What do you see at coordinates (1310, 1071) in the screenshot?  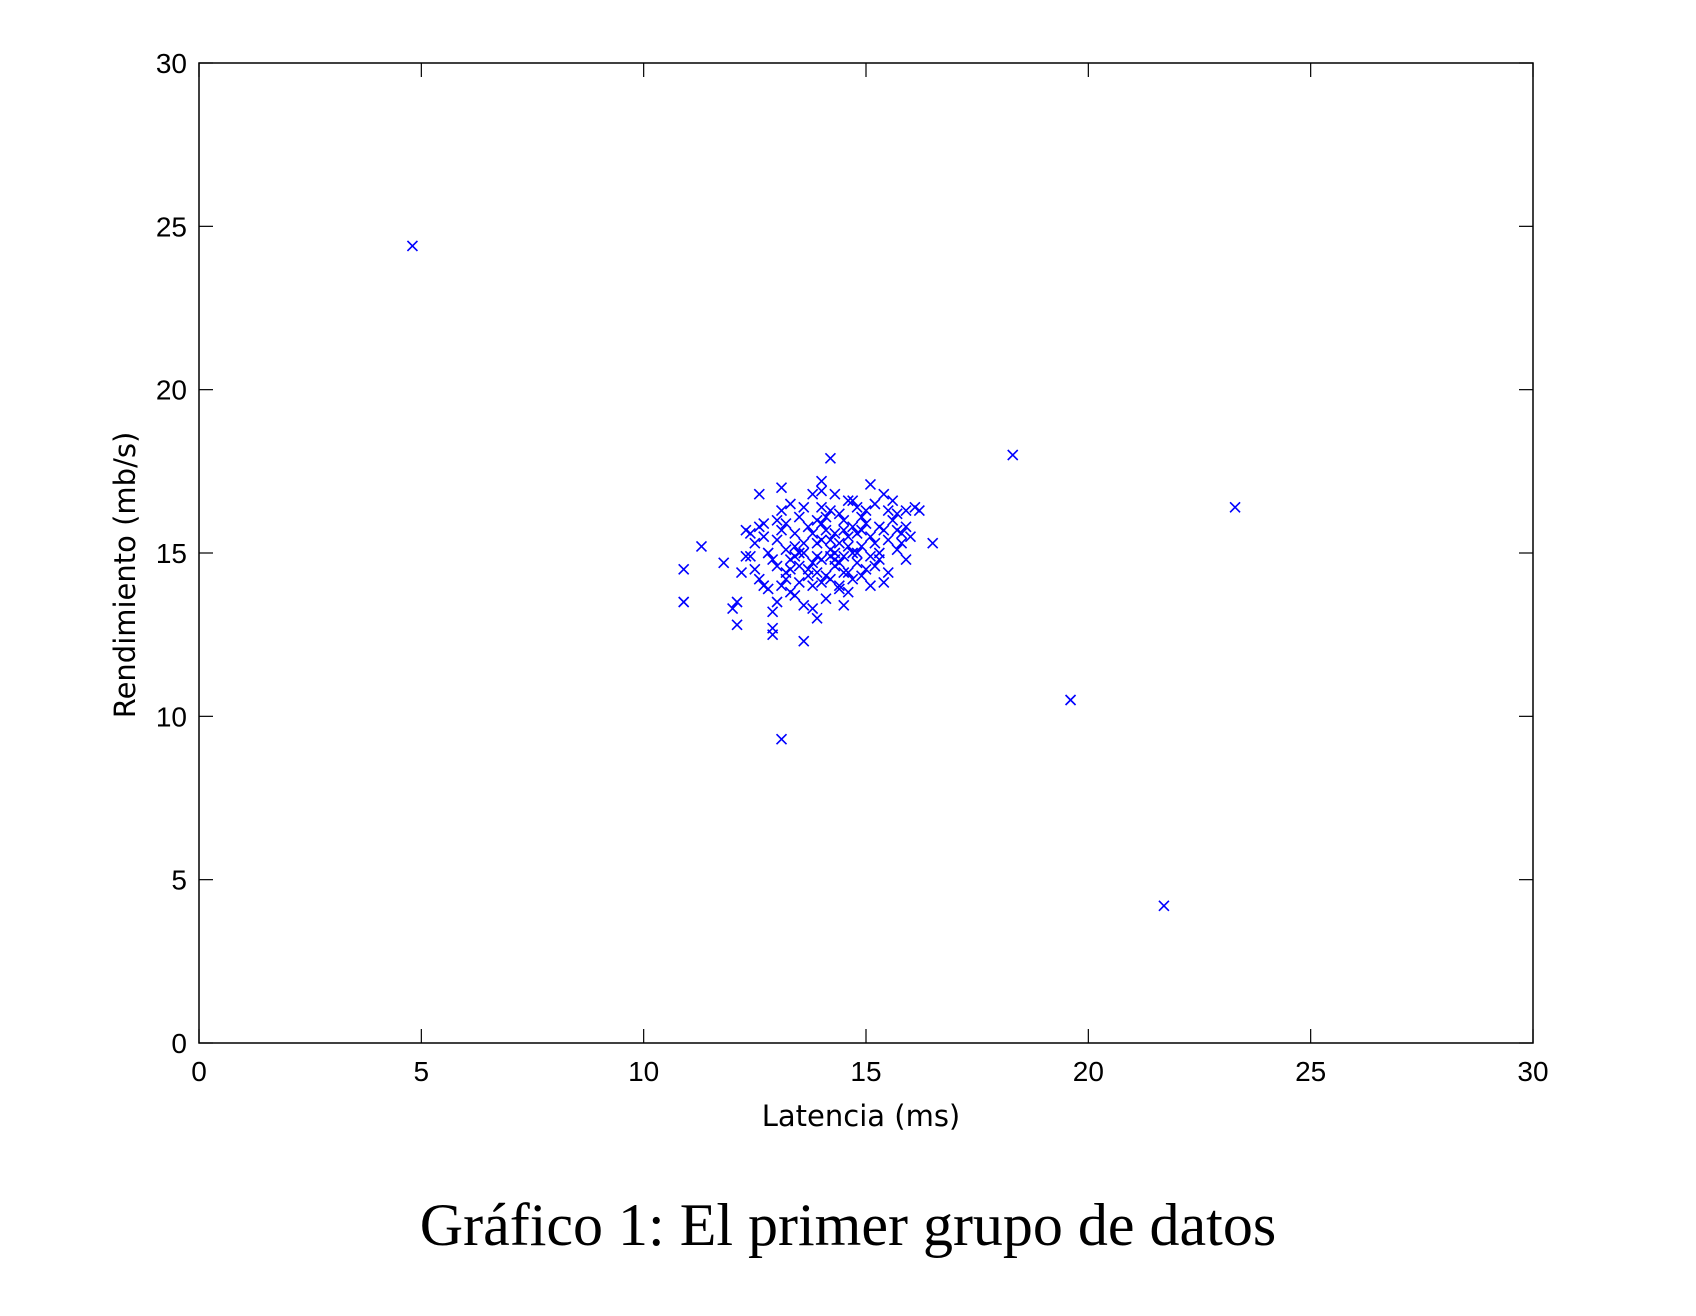 I see `x-tick-label: 25` at bounding box center [1310, 1071].